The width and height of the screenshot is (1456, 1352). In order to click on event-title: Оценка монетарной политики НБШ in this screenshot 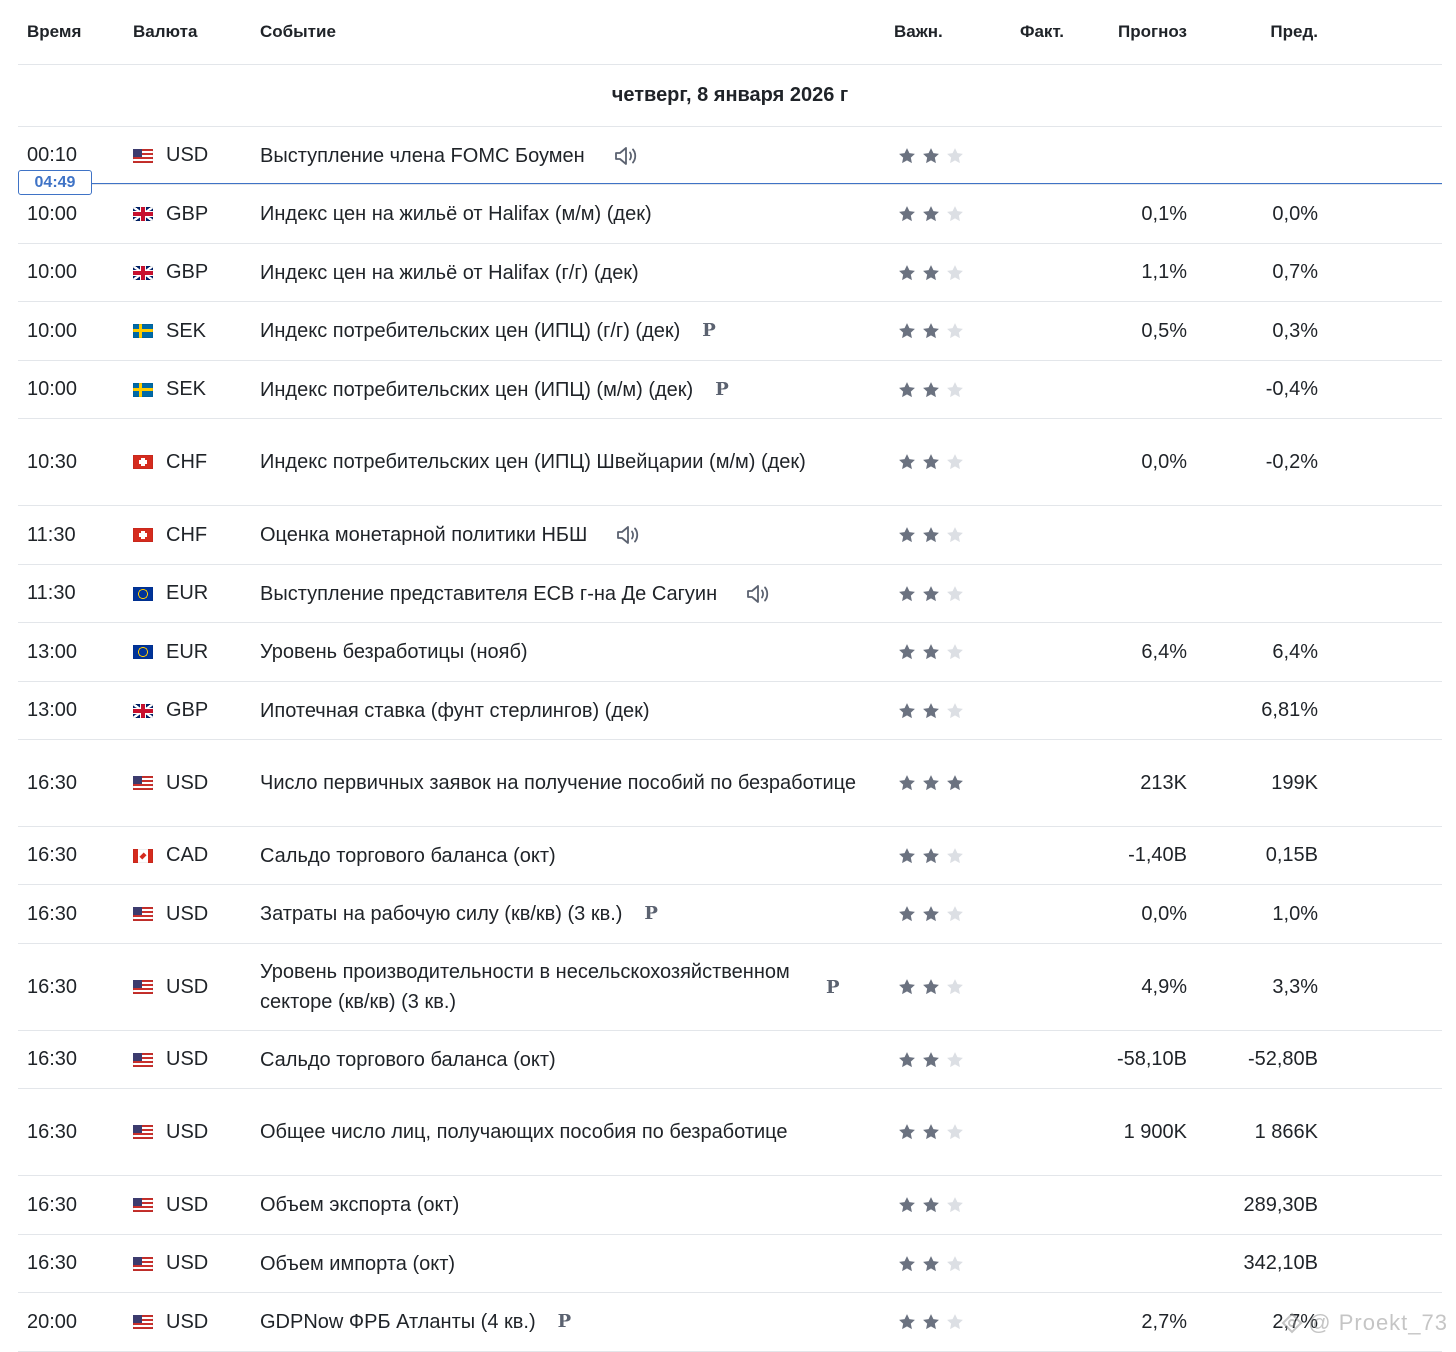, I will do `click(424, 535)`.